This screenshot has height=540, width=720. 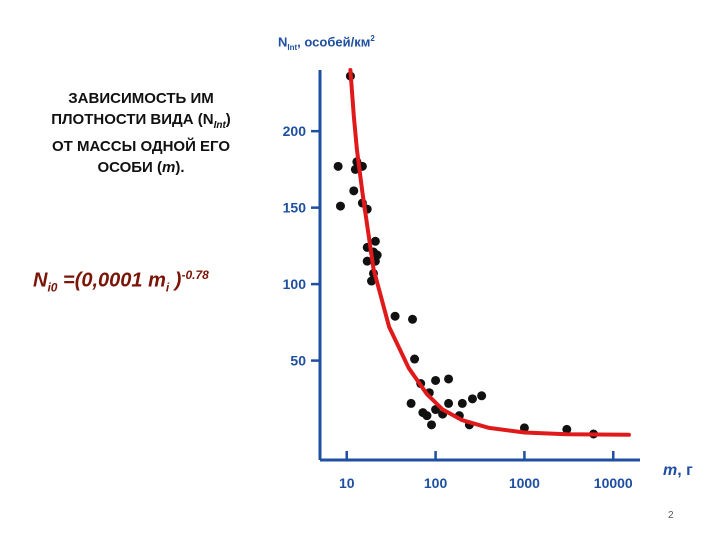 What do you see at coordinates (295, 284) in the screenshot?
I see `y-tick-label: 100` at bounding box center [295, 284].